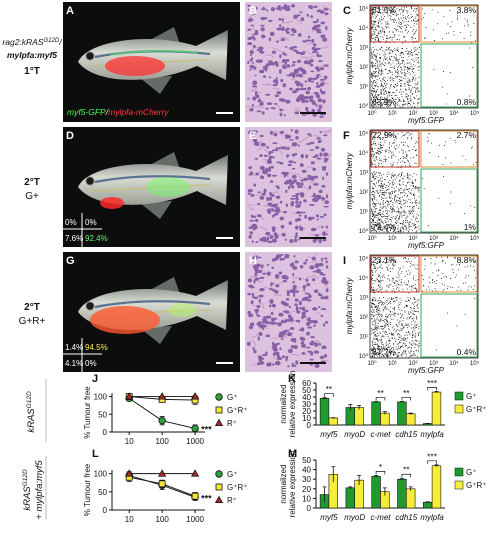  I want to click on quadrant-label: 1%, so click(470, 227).